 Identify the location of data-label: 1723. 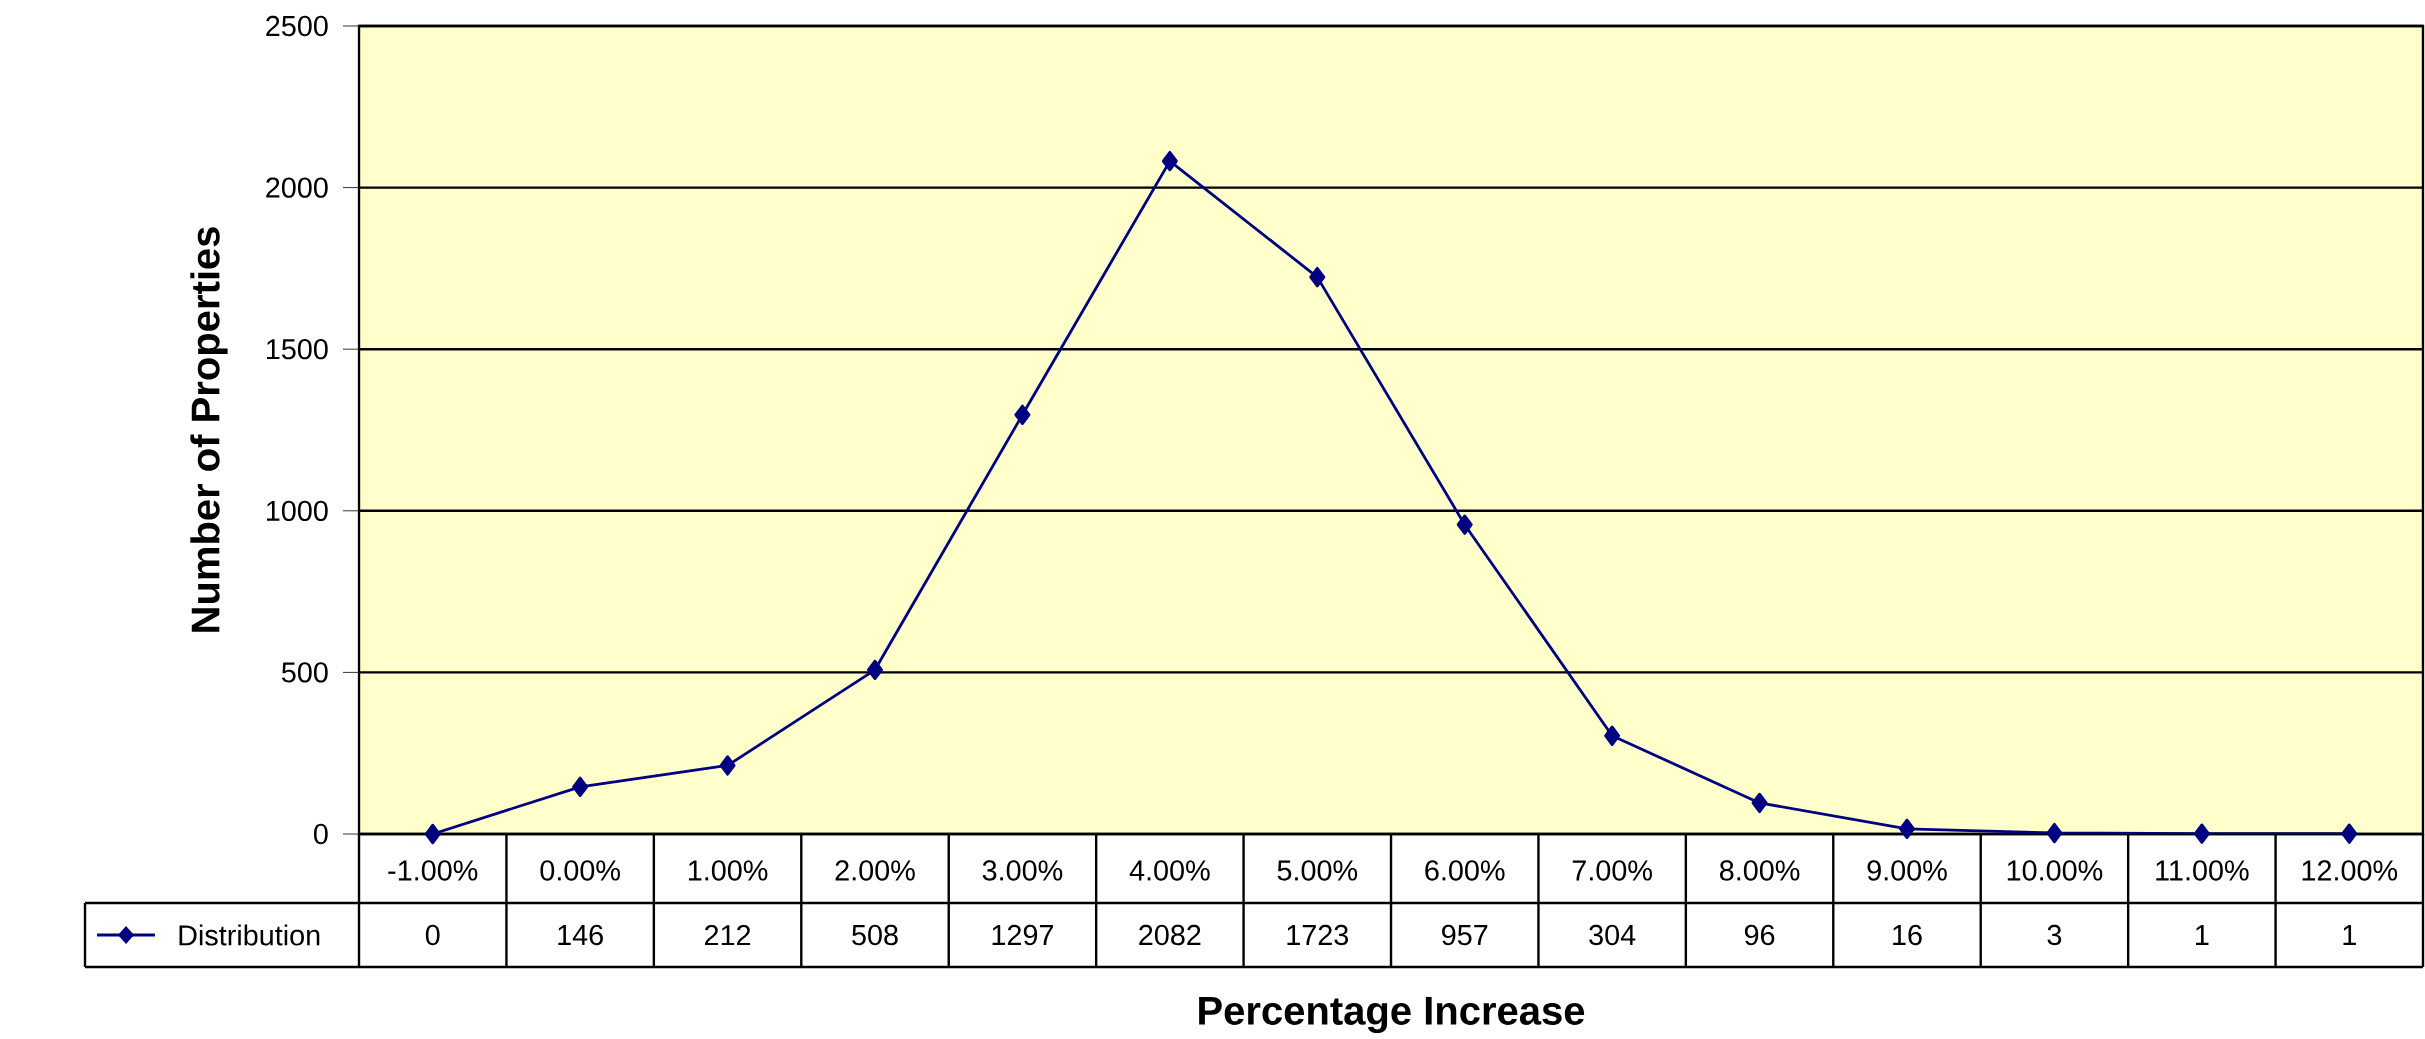
(1318, 935).